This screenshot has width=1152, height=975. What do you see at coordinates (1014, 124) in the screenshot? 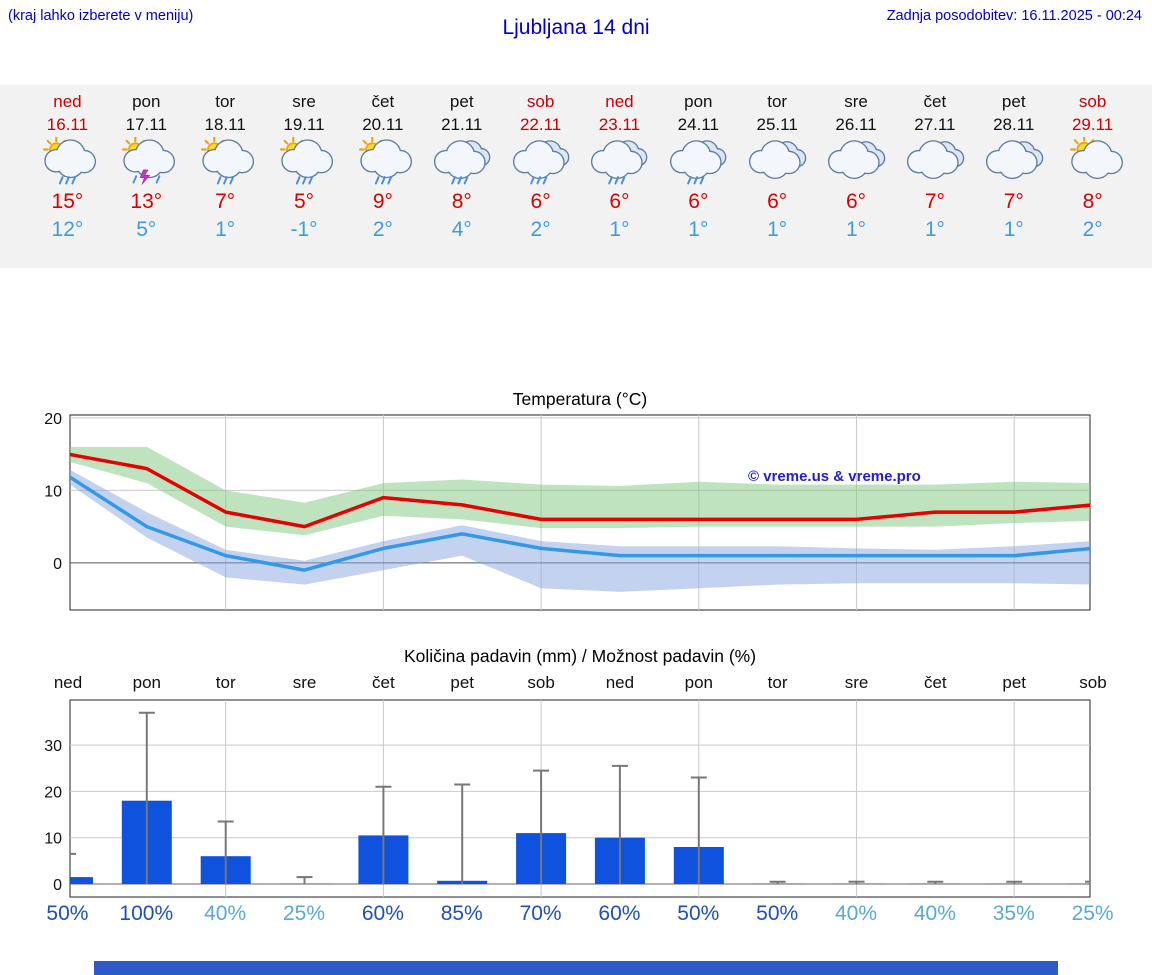
I see `day-date: 28.11` at bounding box center [1014, 124].